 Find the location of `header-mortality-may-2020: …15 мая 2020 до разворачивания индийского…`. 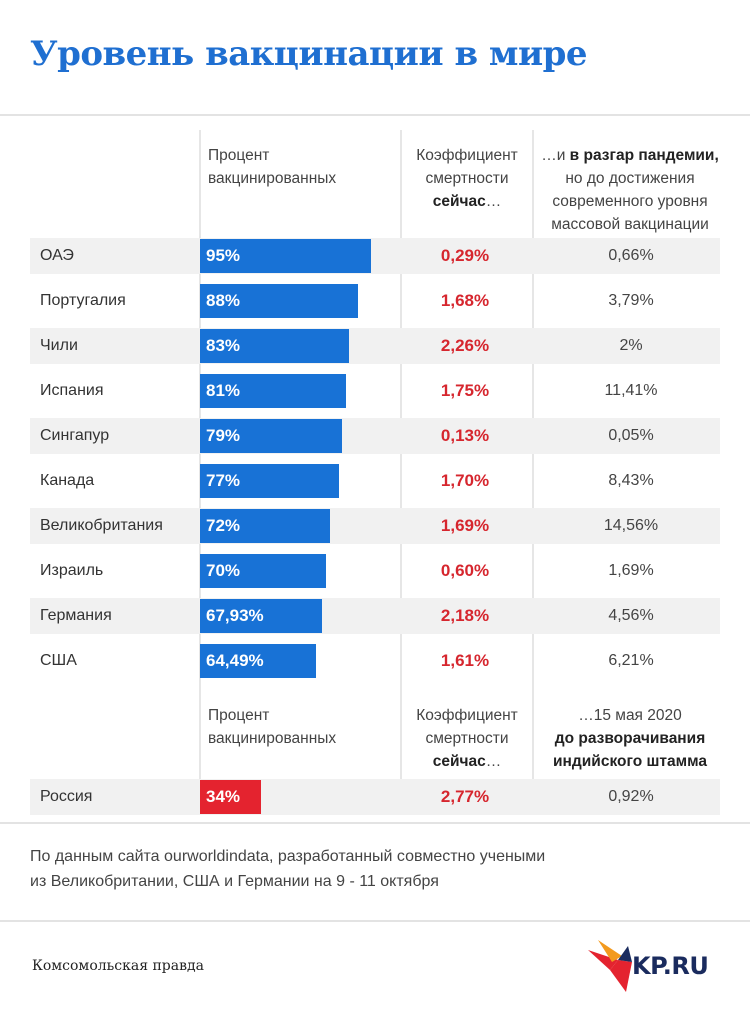

header-mortality-may-2020: …15 мая 2020 до разворачивания индийского… is located at coordinates (630, 738).